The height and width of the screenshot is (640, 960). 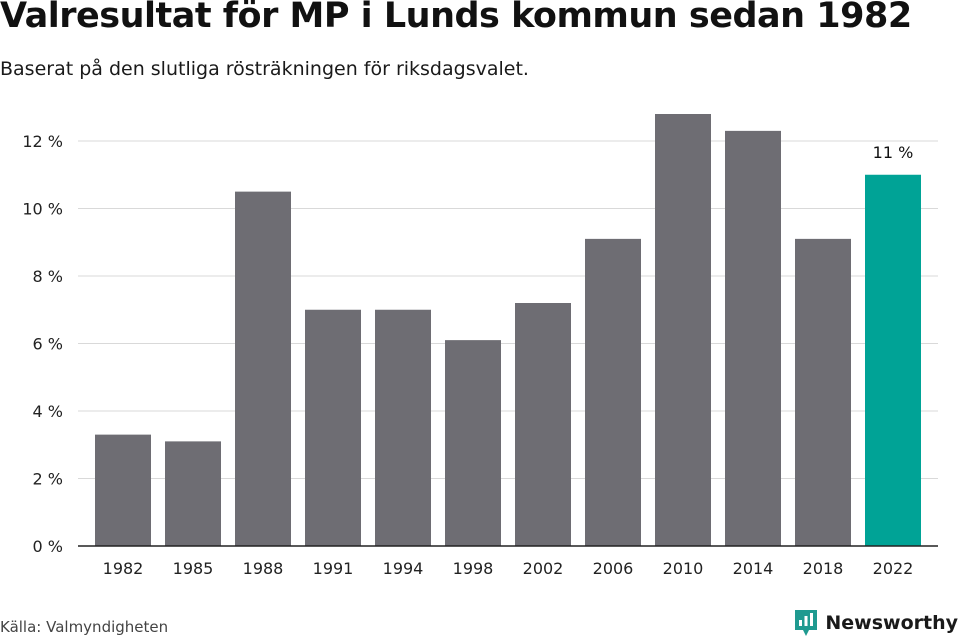 I want to click on y-tick-label: 6 %, so click(x=48, y=344).